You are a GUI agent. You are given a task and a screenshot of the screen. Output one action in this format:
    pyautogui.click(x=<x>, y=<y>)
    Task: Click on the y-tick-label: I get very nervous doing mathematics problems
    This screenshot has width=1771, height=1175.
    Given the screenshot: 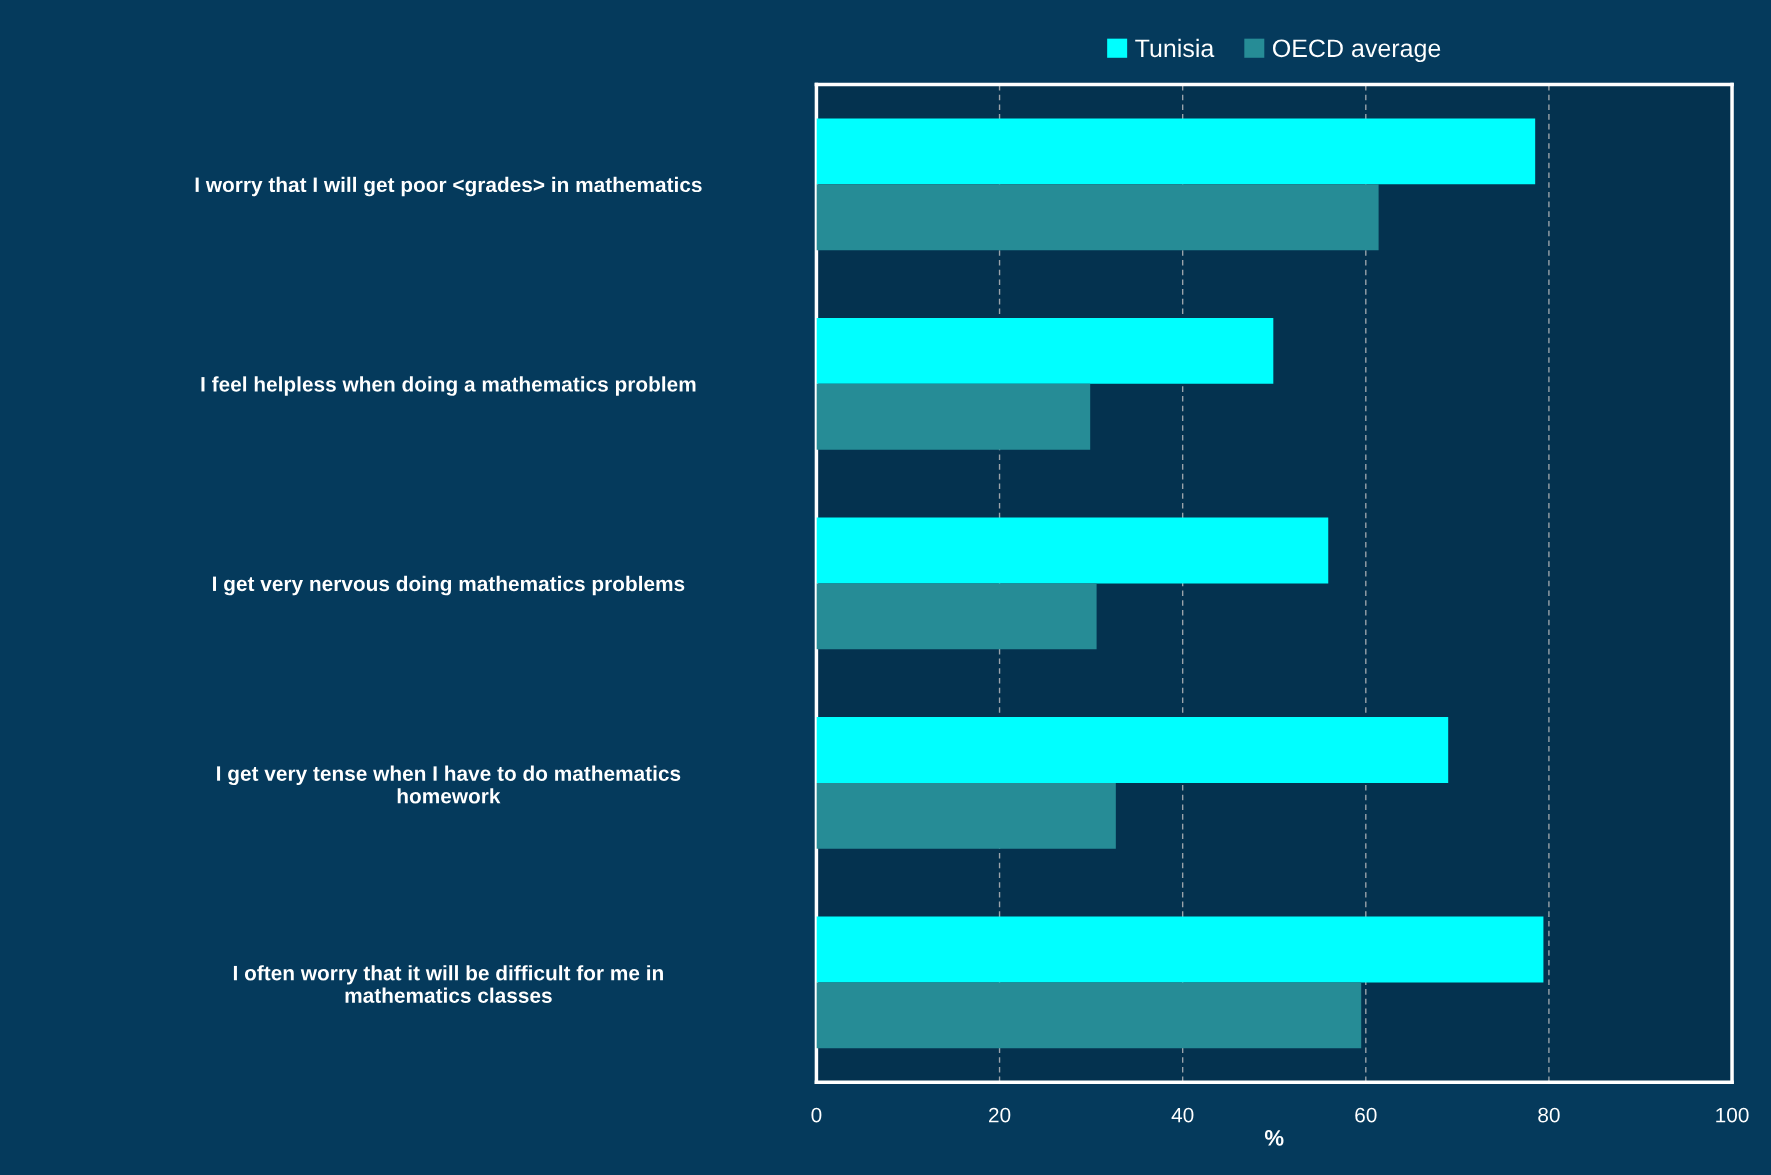 What is the action you would take?
    pyautogui.click(x=449, y=585)
    